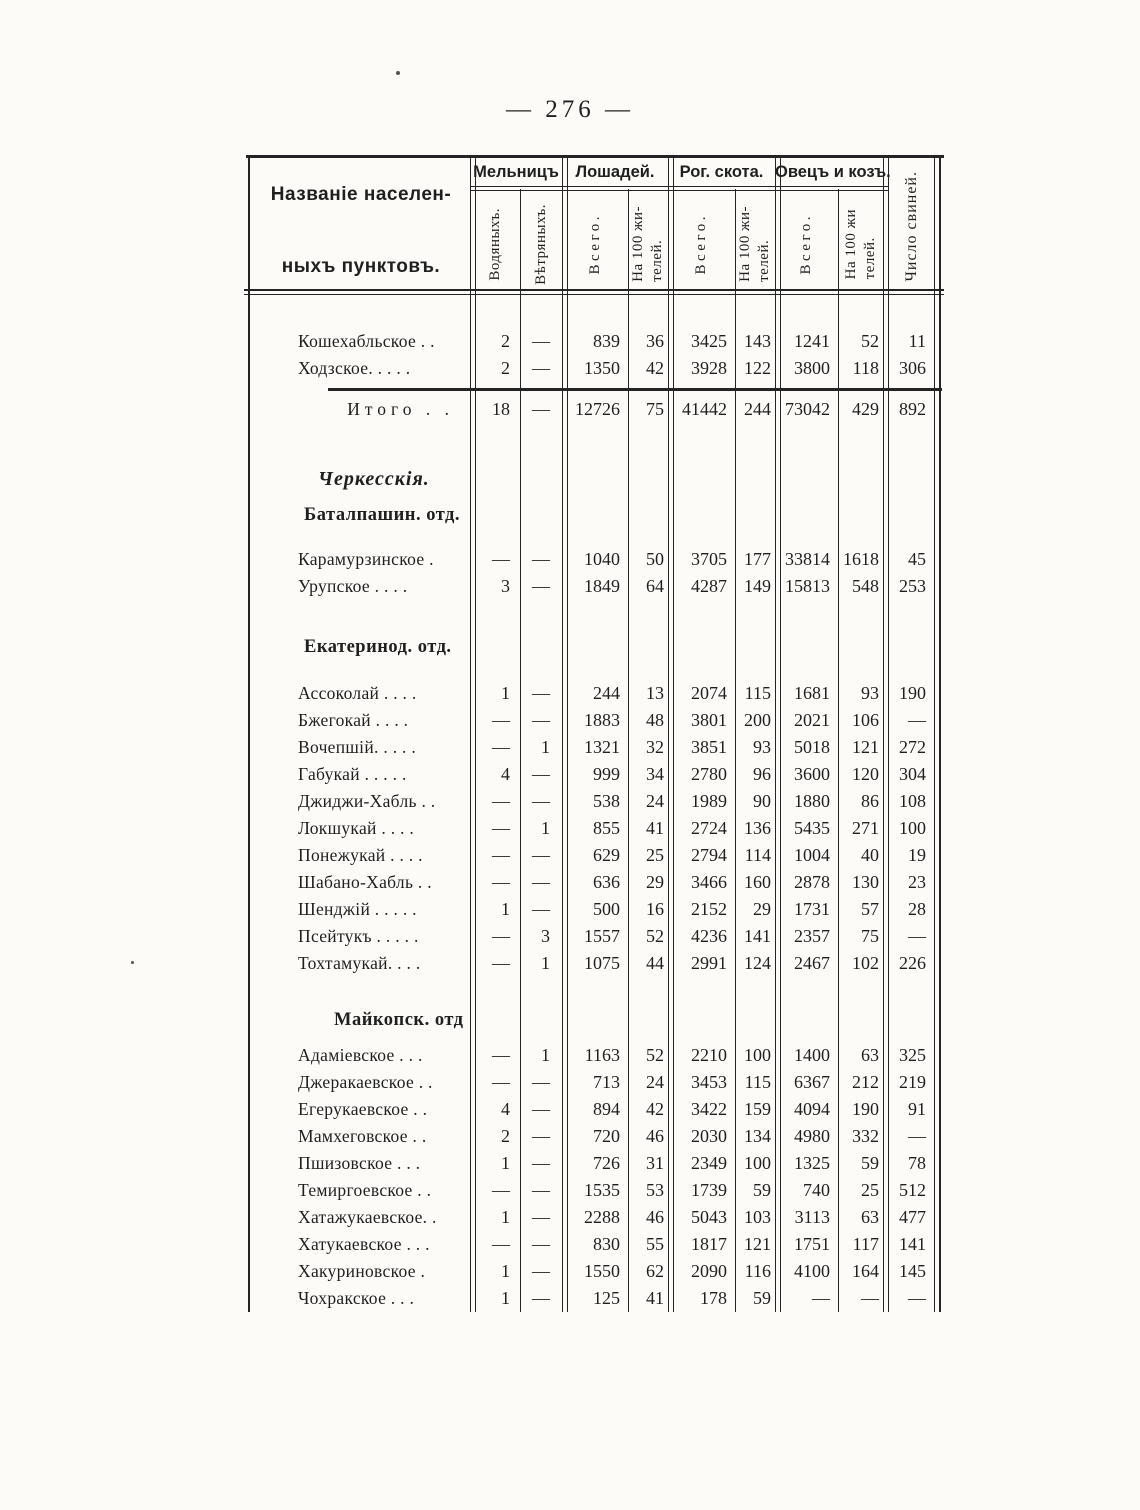 Image resolution: width=1140 pixels, height=1510 pixels. Describe the element at coordinates (655, 1055) in the screenshot. I see `value-cell: 52` at that location.